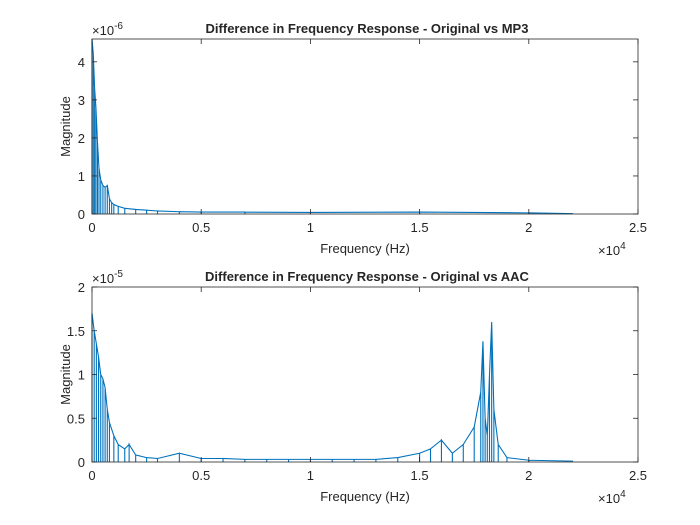 The image size is (700, 525). What do you see at coordinates (118, 274) in the screenshot?
I see `y-exponent-power: -5` at bounding box center [118, 274].